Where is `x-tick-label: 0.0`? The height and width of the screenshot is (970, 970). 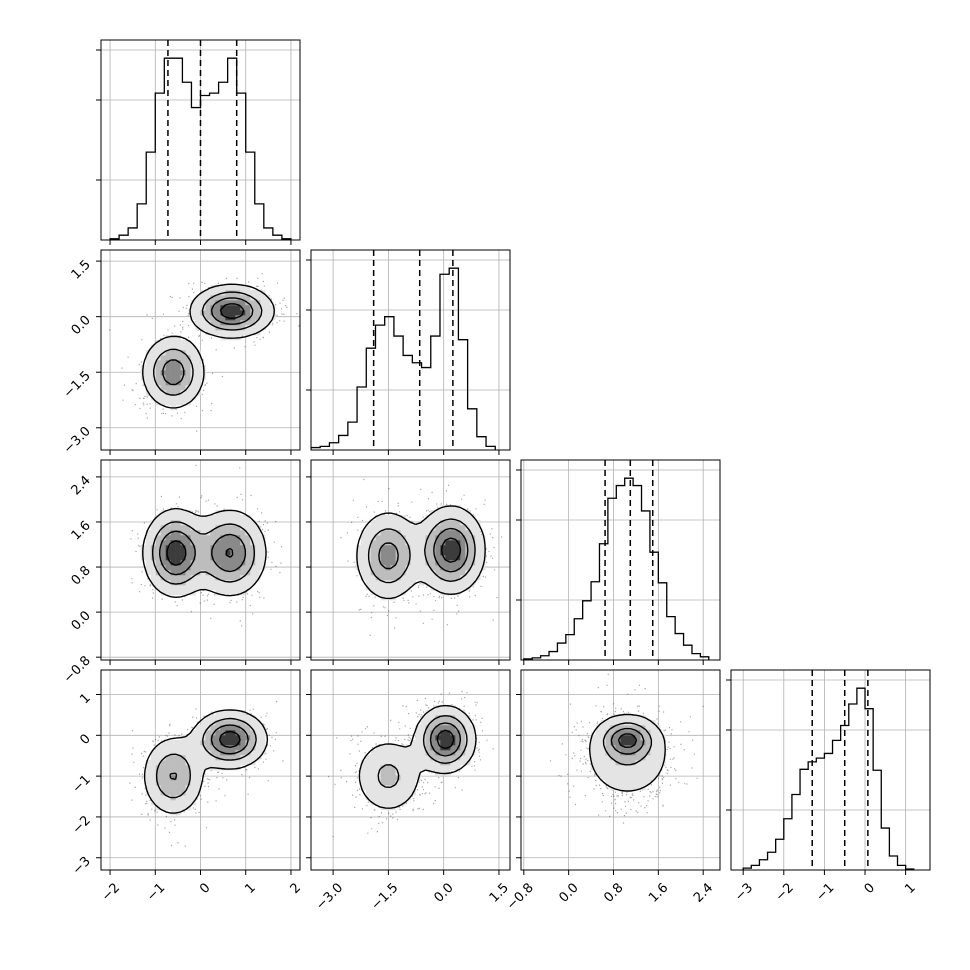
x-tick-label: 0.0 is located at coordinates (568, 892).